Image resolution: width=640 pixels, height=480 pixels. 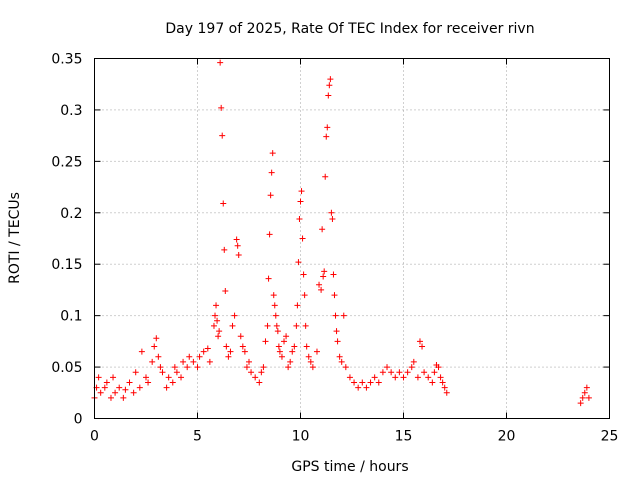 What do you see at coordinates (71, 111) in the screenshot?
I see `y-tick-label: 0.3` at bounding box center [71, 111].